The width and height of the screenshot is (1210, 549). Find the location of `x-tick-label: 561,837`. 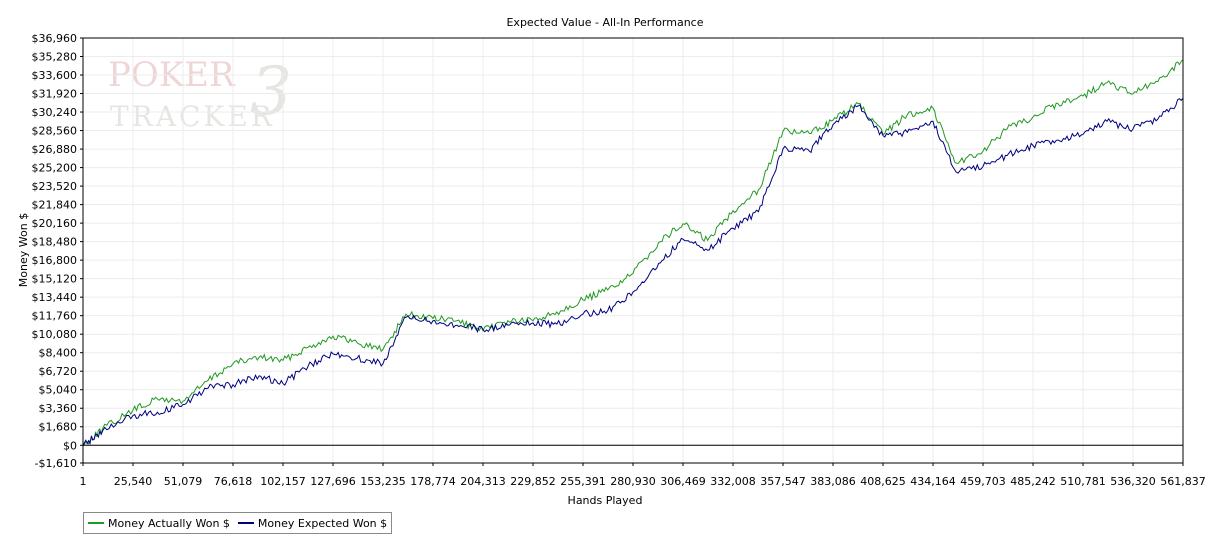

x-tick-label: 561,837 is located at coordinates (1183, 481).